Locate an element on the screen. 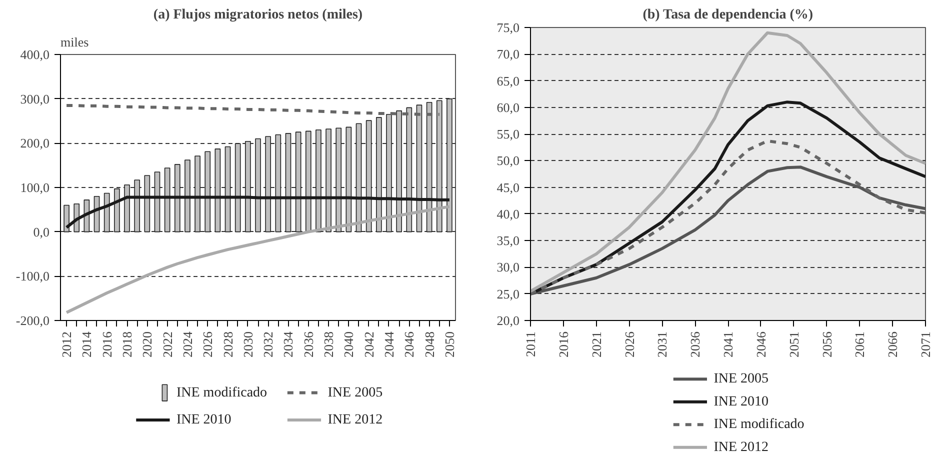 The height and width of the screenshot is (470, 947). x-tick-label: 2020 is located at coordinates (147, 345).